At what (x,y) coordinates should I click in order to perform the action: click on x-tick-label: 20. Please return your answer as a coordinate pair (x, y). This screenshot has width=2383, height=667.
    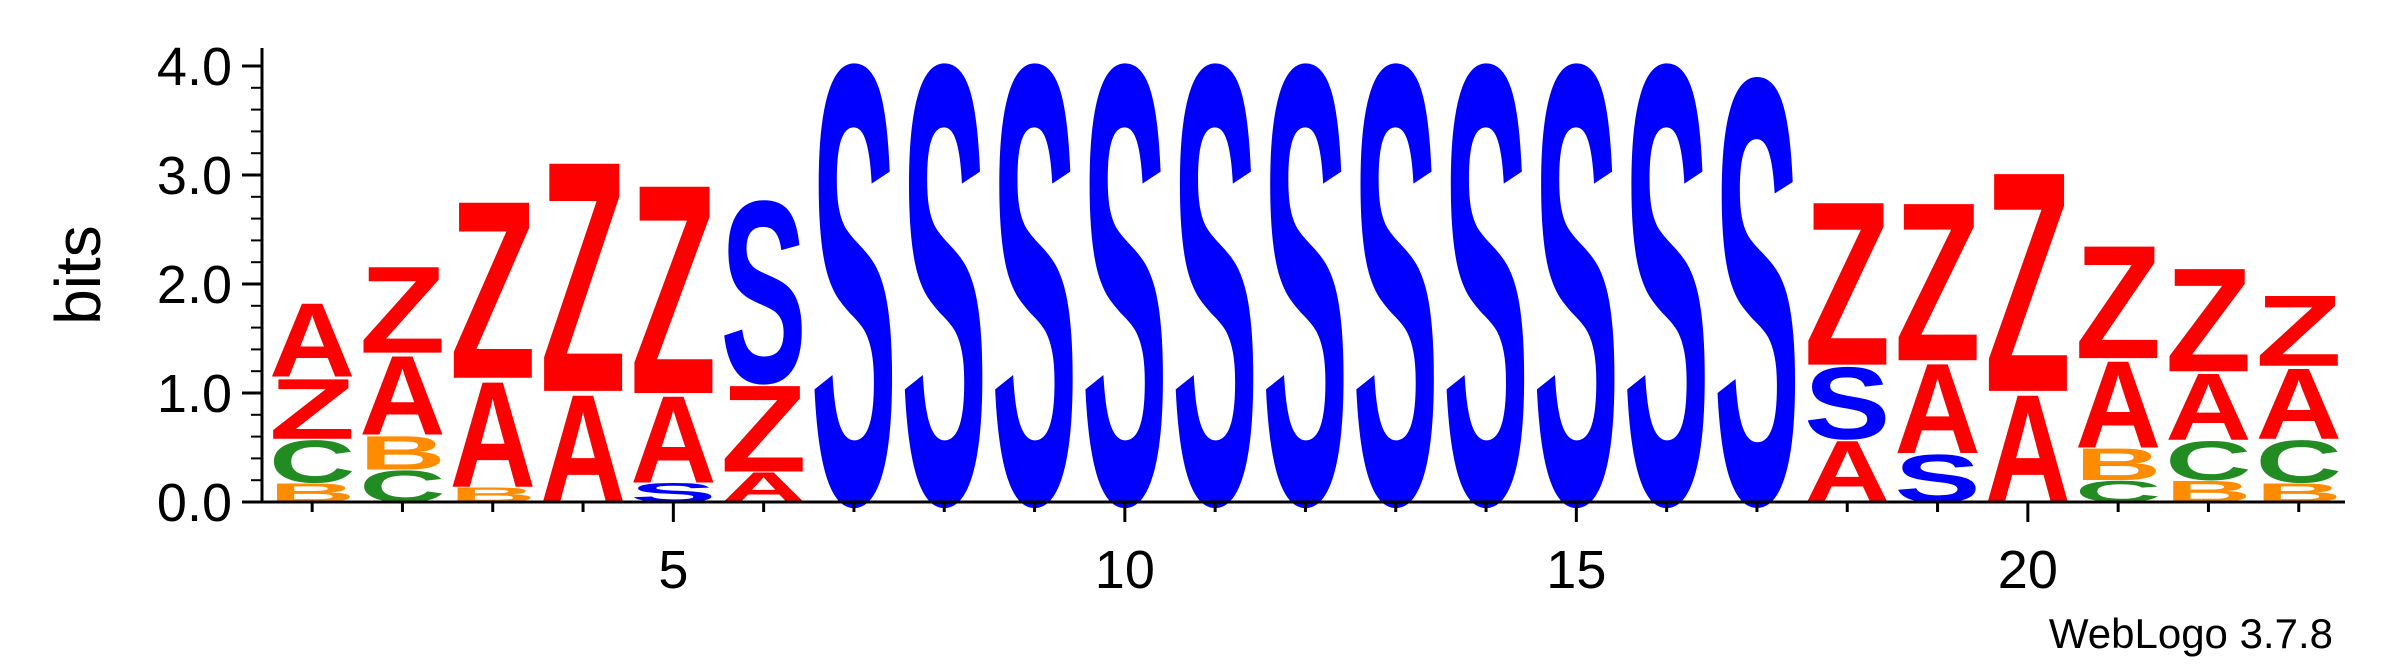
    Looking at the image, I should click on (2028, 570).